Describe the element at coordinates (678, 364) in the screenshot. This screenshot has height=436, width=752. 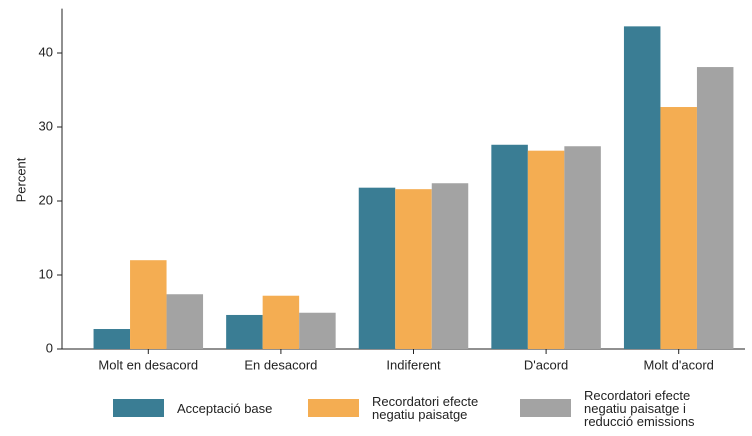
I see `x-tick-label: Molt d'acord` at that location.